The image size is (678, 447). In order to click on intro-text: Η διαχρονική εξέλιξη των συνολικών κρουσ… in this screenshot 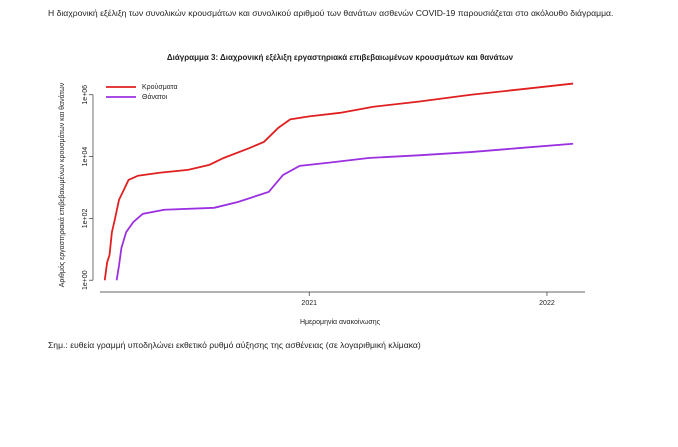, I will do `click(331, 13)`.